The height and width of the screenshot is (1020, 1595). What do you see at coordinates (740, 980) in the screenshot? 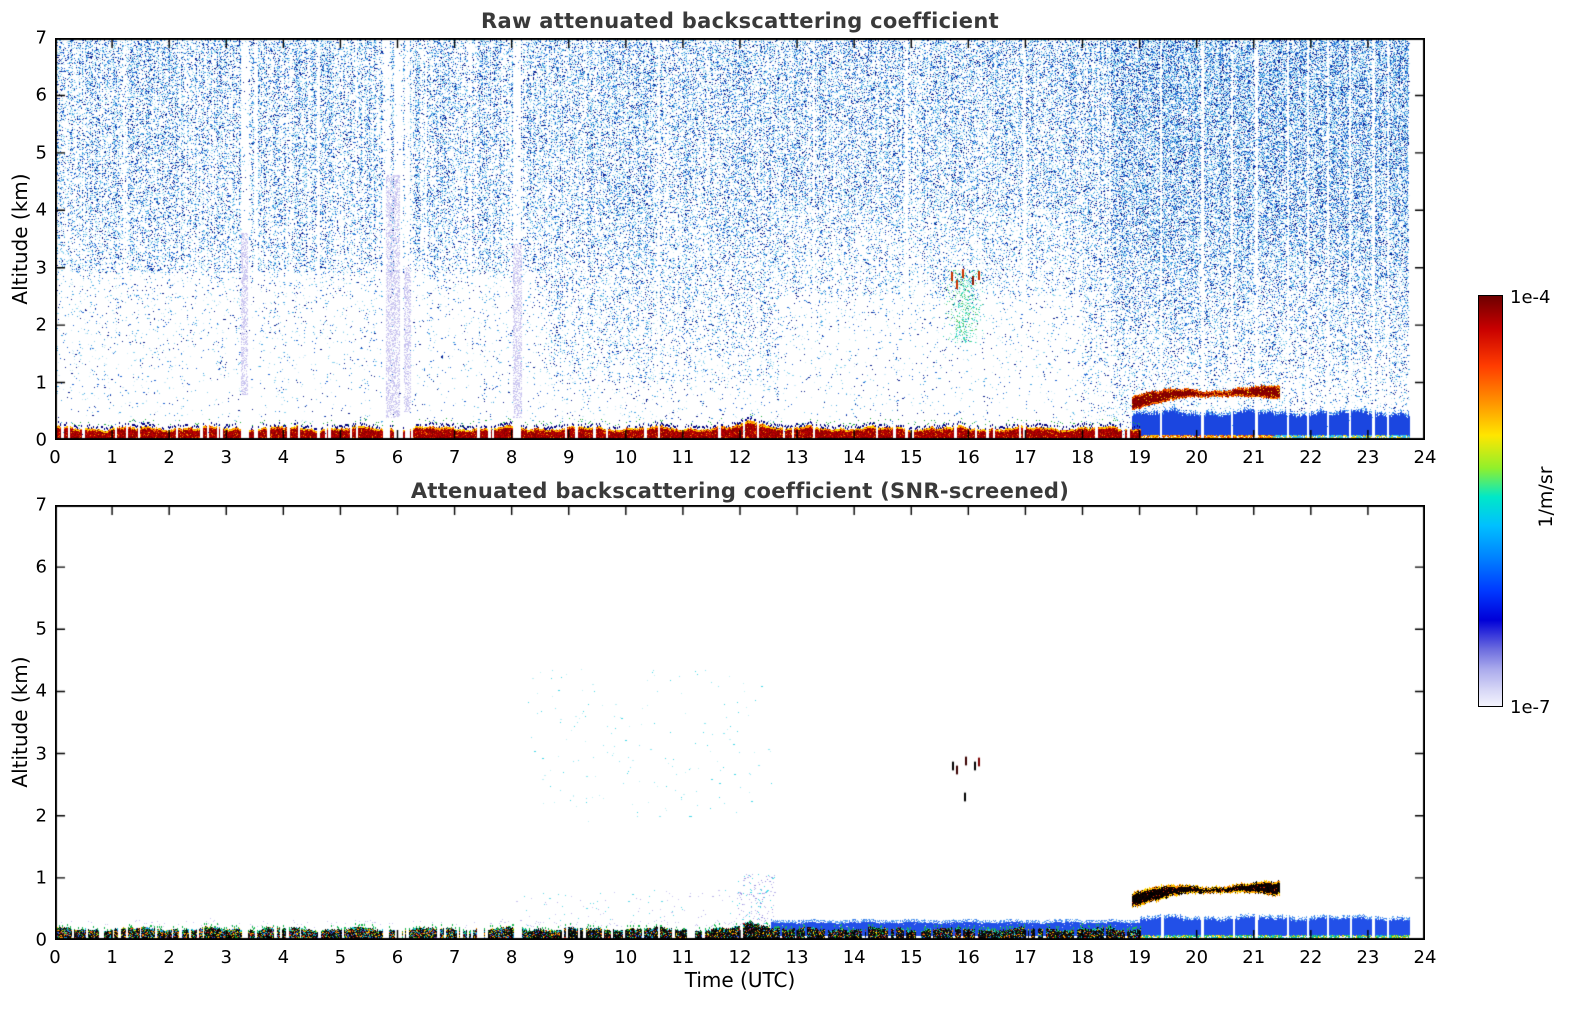
I see `x-axis-label: Time (UTC)` at bounding box center [740, 980].